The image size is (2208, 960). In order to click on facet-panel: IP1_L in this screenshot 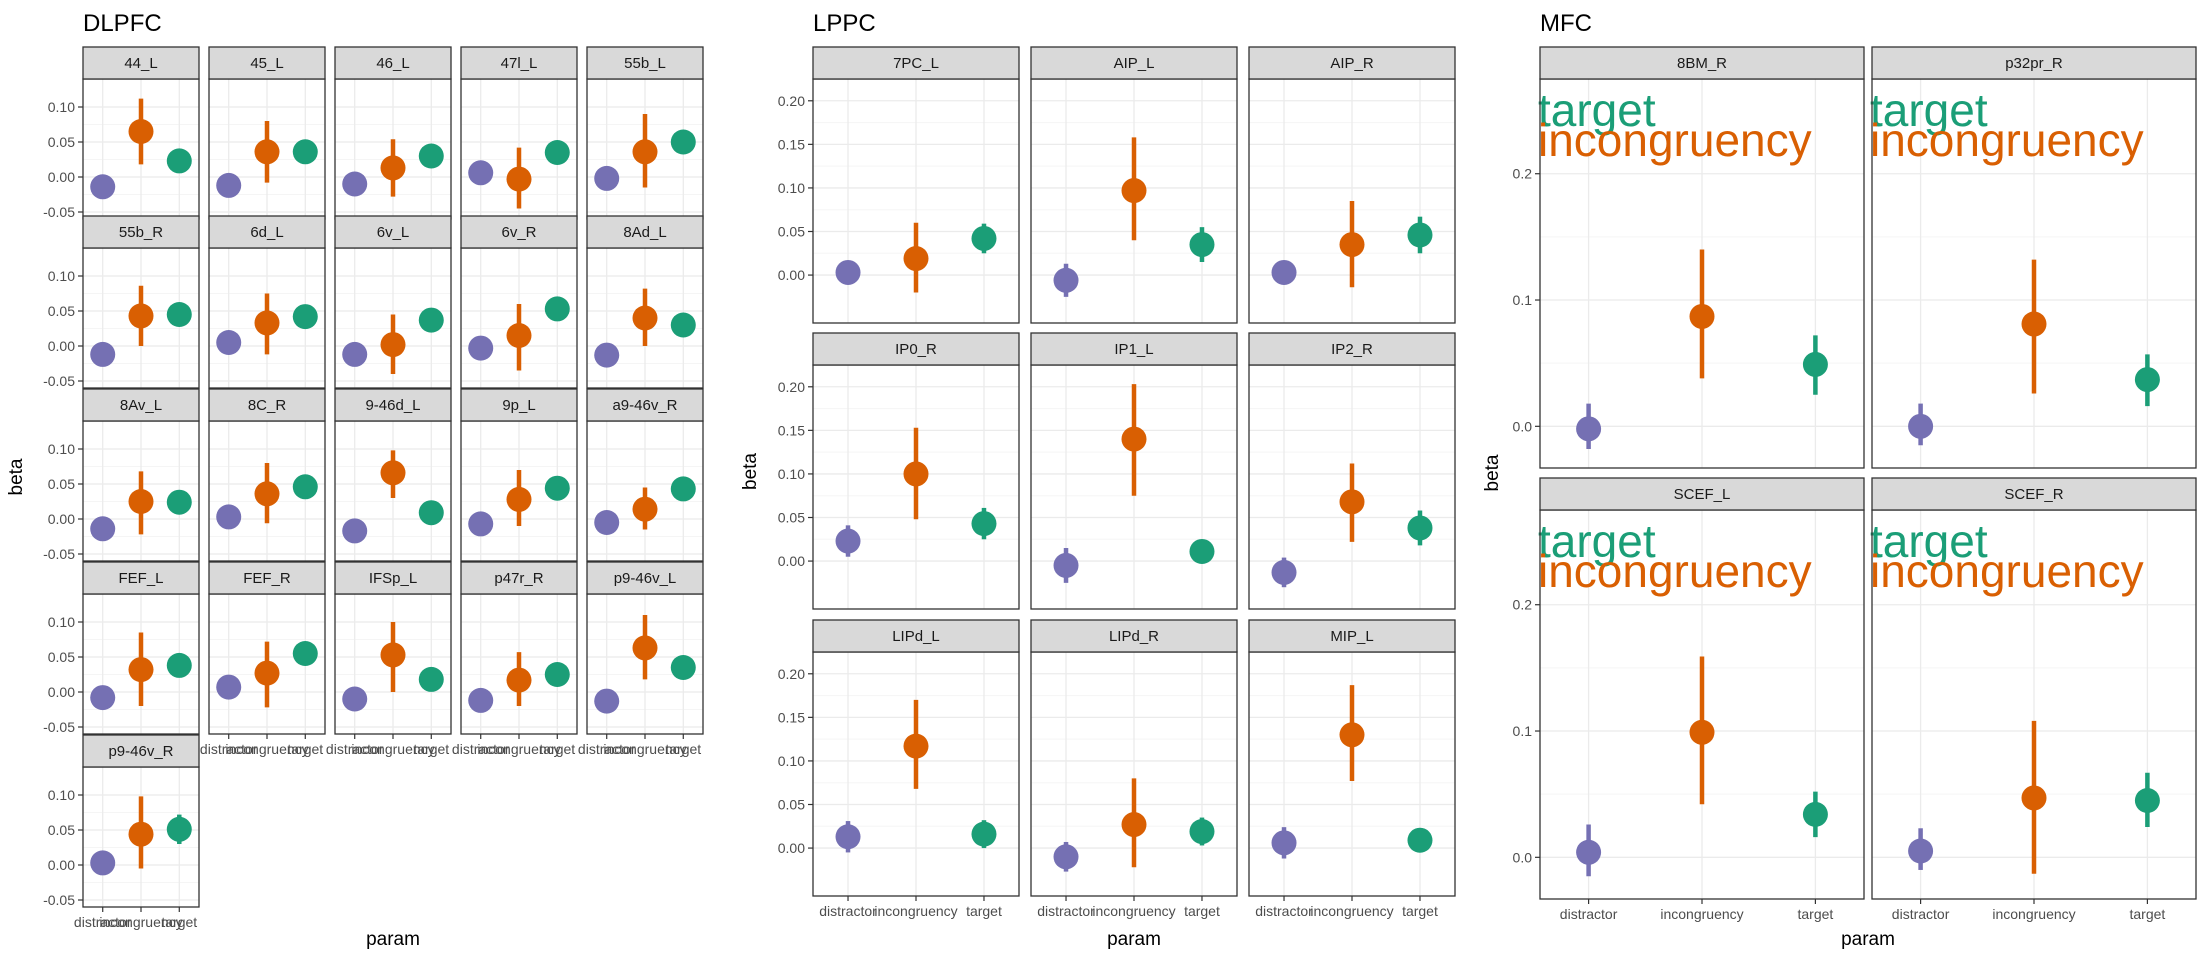, I will do `click(1134, 471)`.